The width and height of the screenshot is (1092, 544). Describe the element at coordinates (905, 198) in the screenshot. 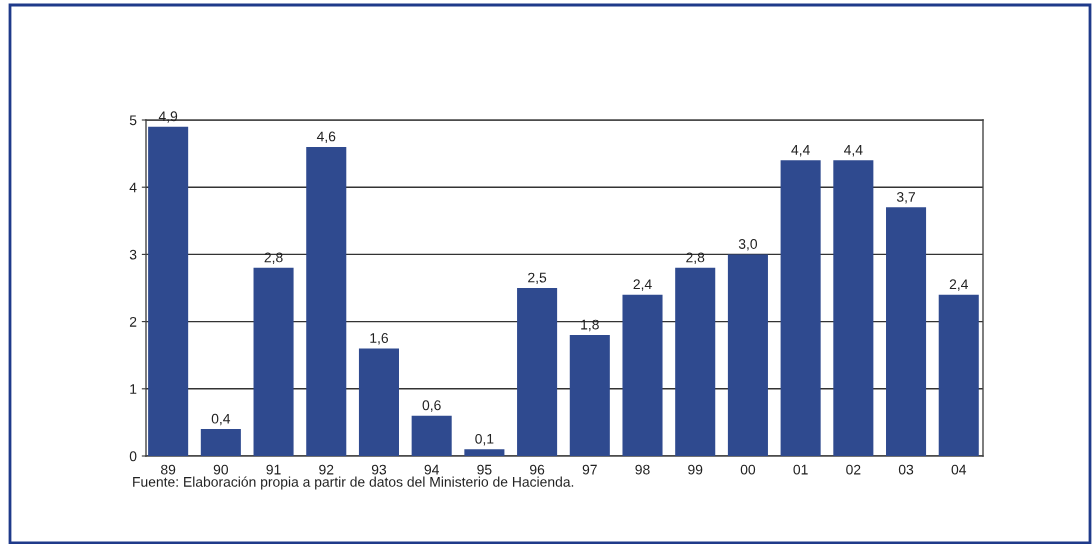

I see `data-label: 3,7` at that location.